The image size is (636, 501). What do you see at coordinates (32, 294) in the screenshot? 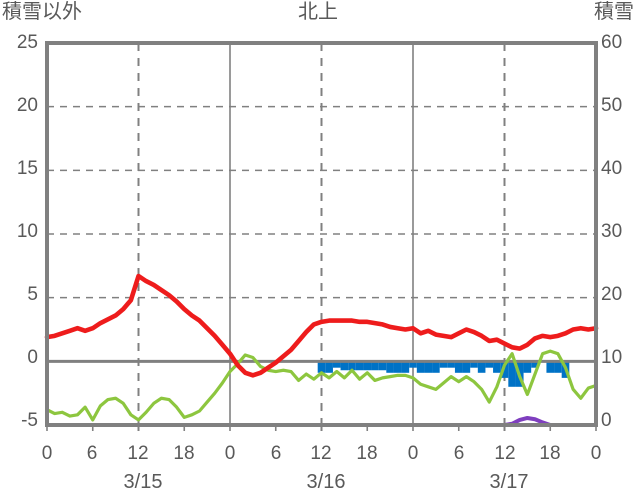
I see `y-tick-left-4: 5` at bounding box center [32, 294].